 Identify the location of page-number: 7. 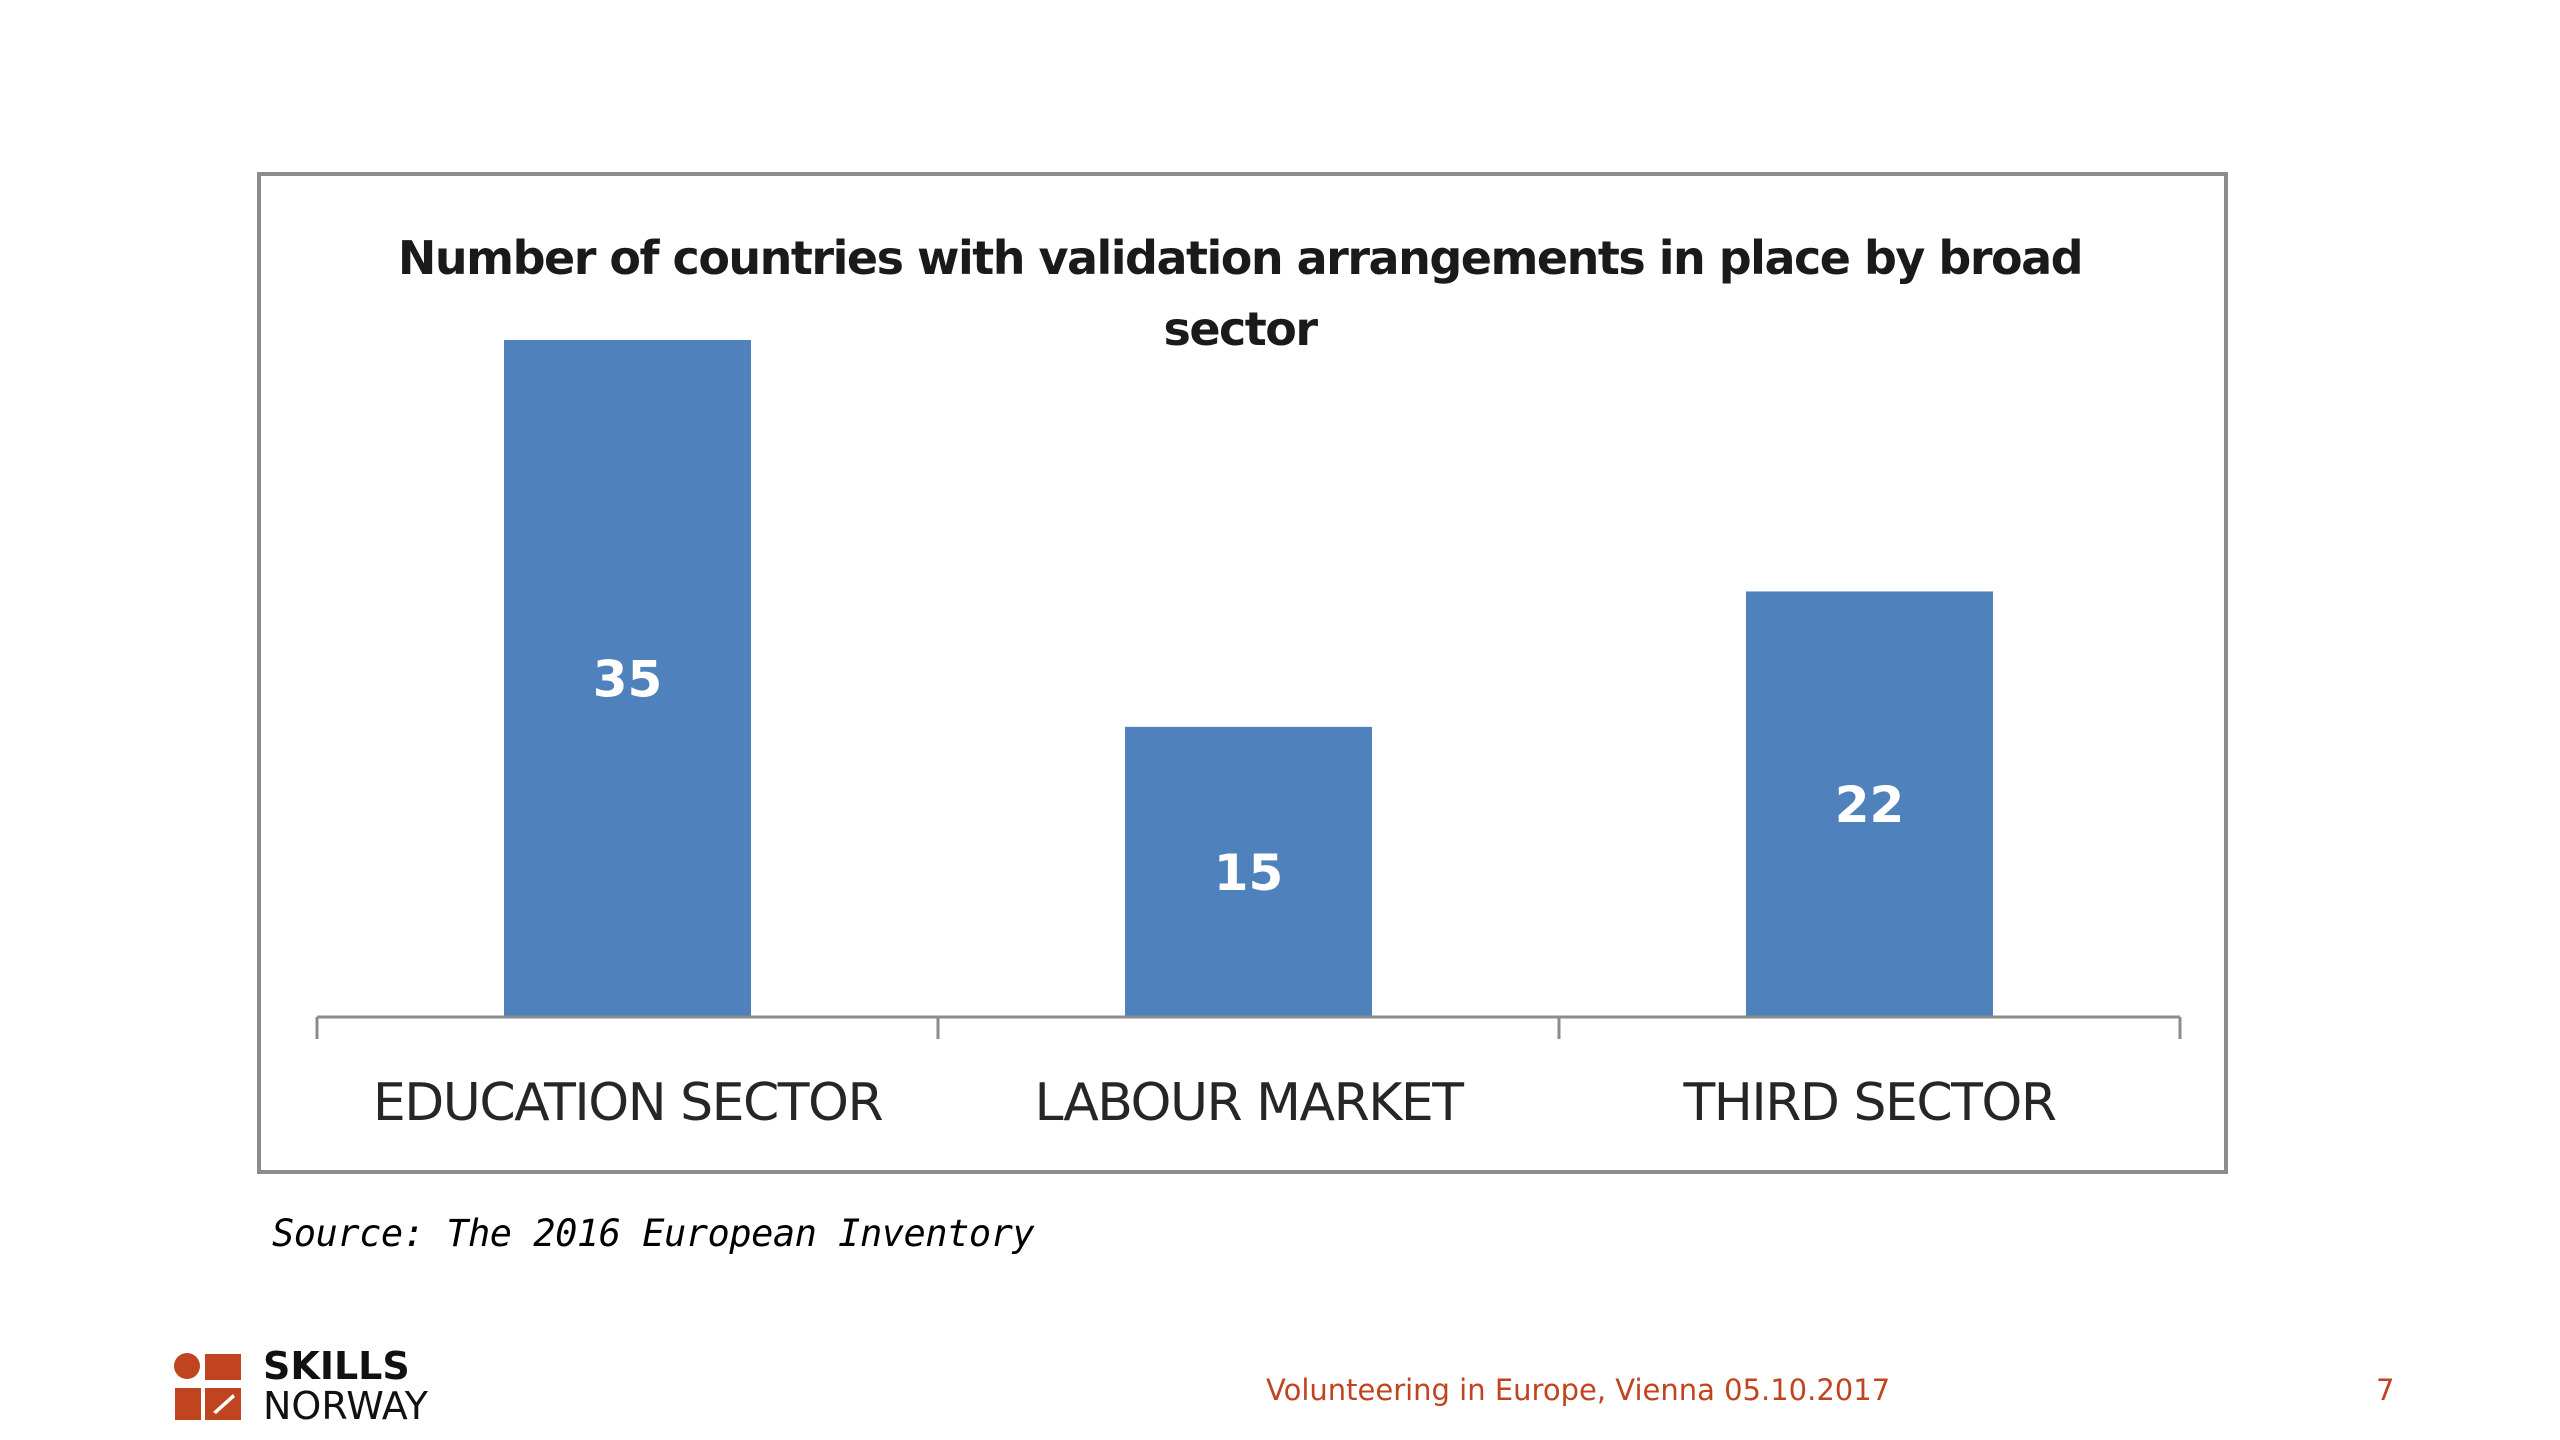
(2385, 1390).